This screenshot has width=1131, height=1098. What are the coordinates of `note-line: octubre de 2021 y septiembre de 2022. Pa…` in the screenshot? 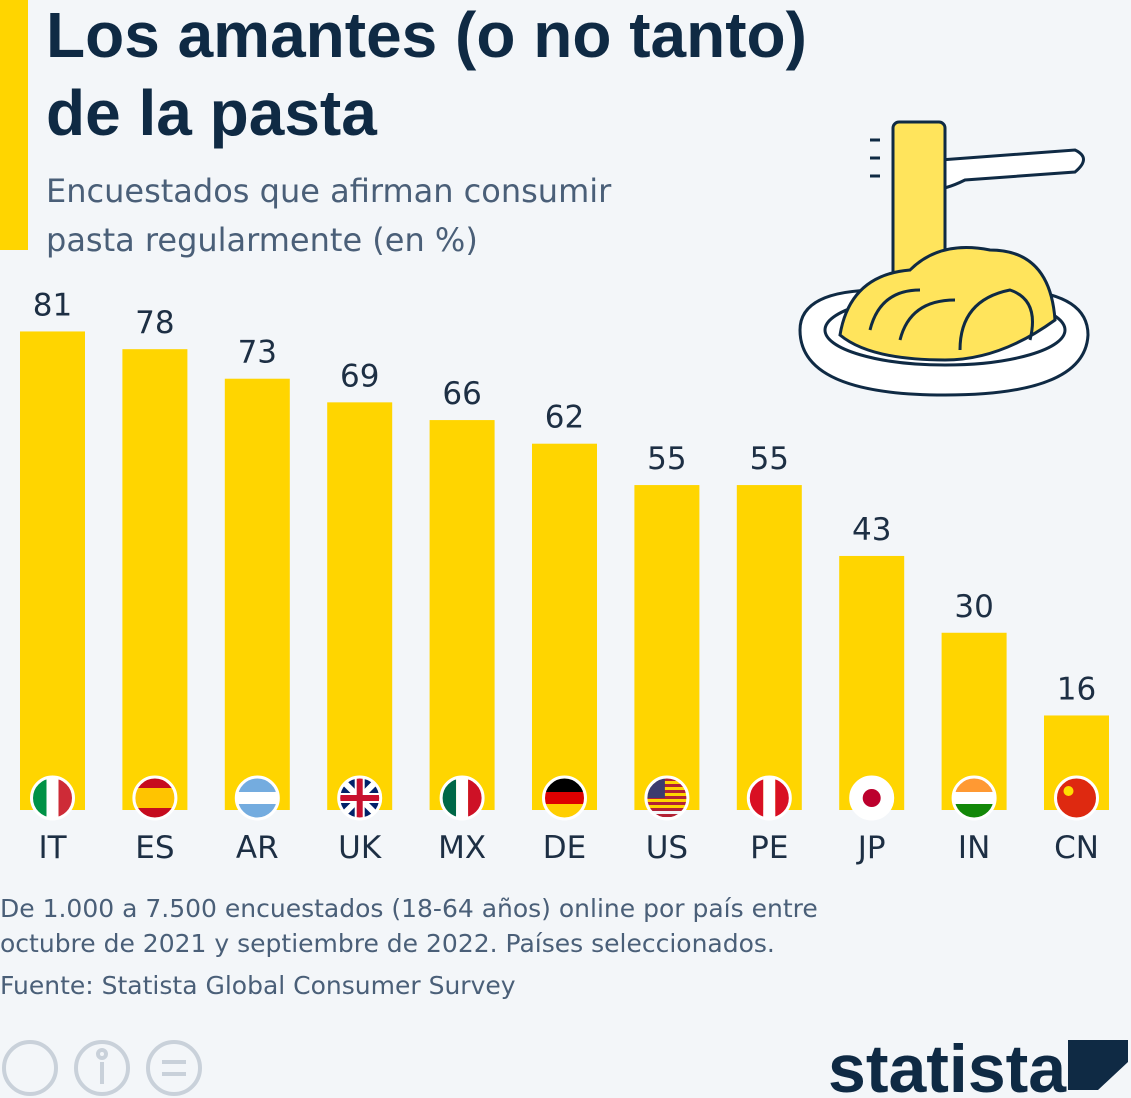 It's located at (387, 943).